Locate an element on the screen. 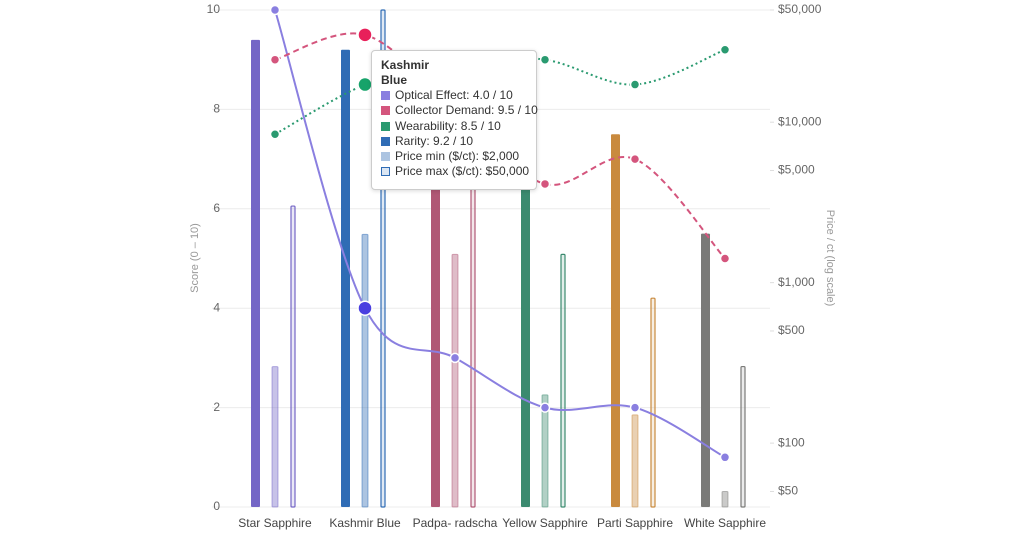 This screenshot has width=1024, height=538. x-tick-label: Star Sapphire is located at coordinates (275, 523).